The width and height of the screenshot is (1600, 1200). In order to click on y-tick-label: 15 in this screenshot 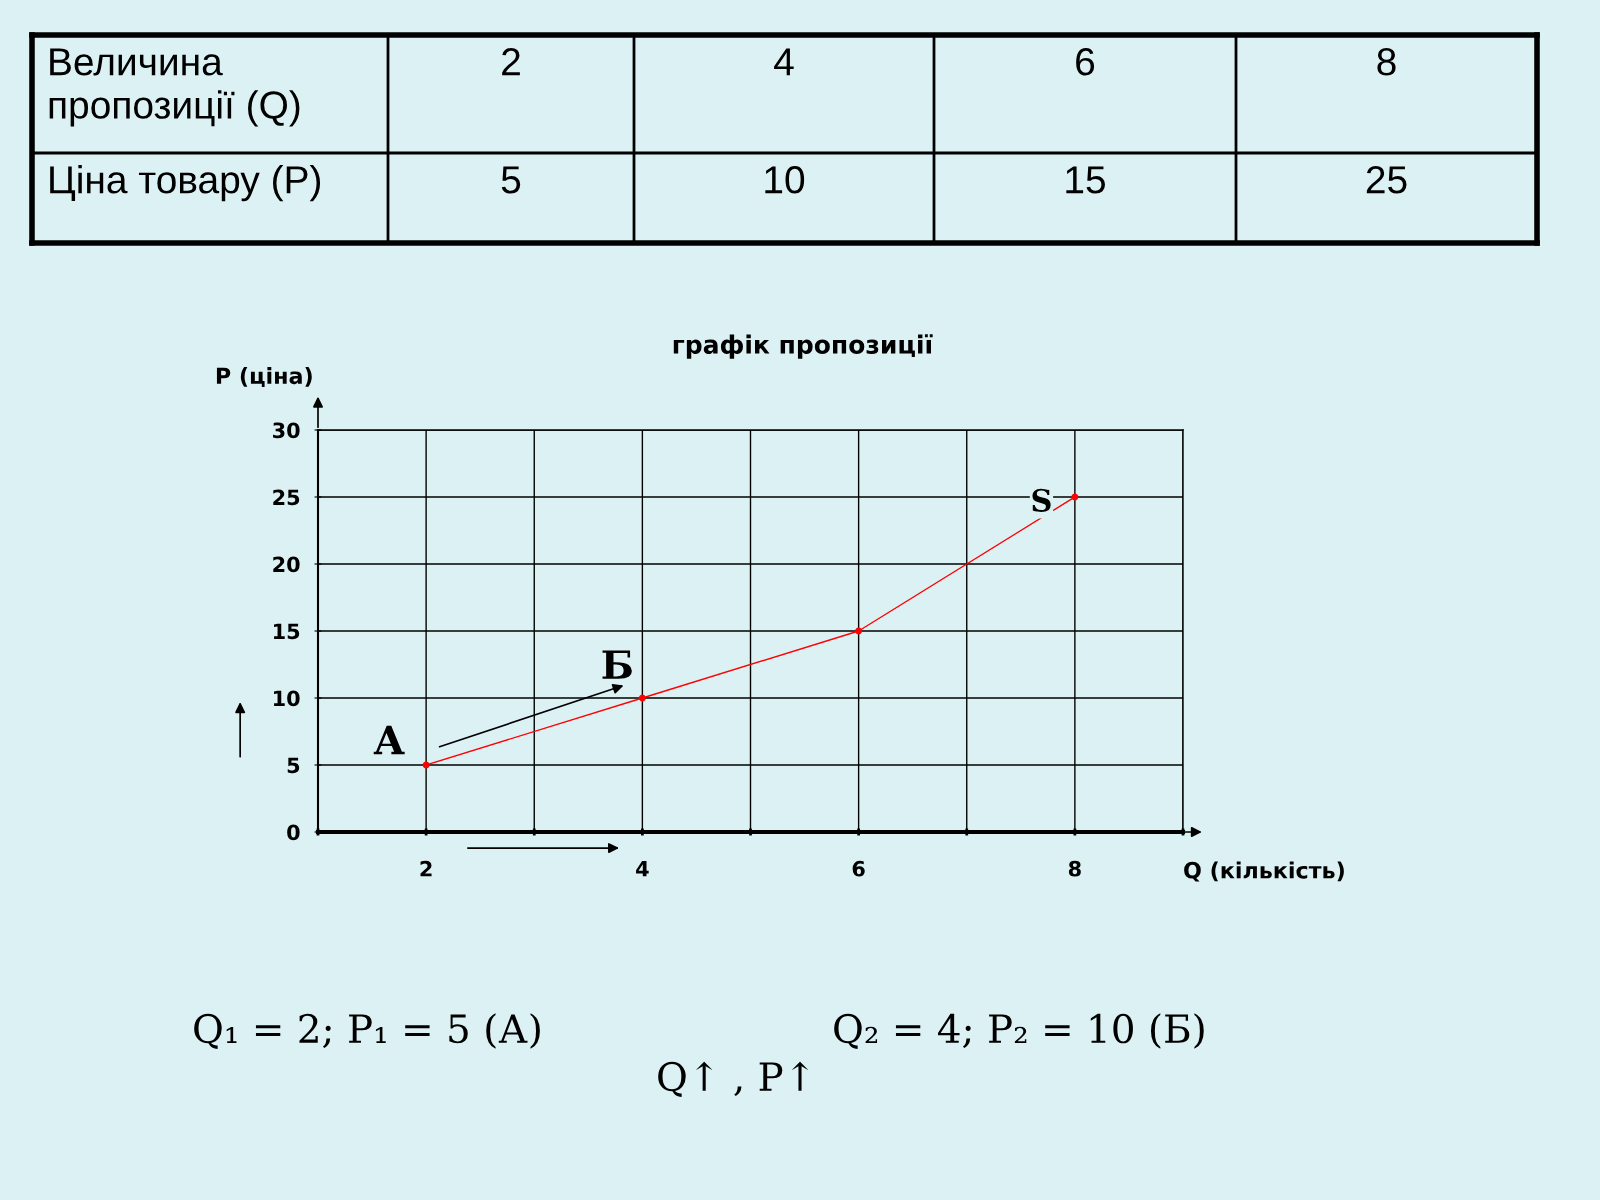, I will do `click(287, 631)`.